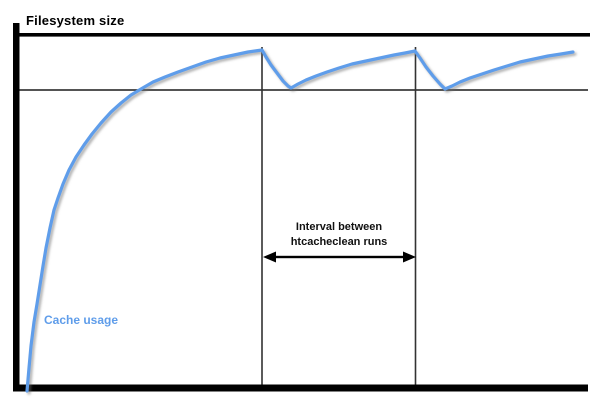 The width and height of the screenshot is (600, 406). I want to click on x-axis, so click(300, 388).